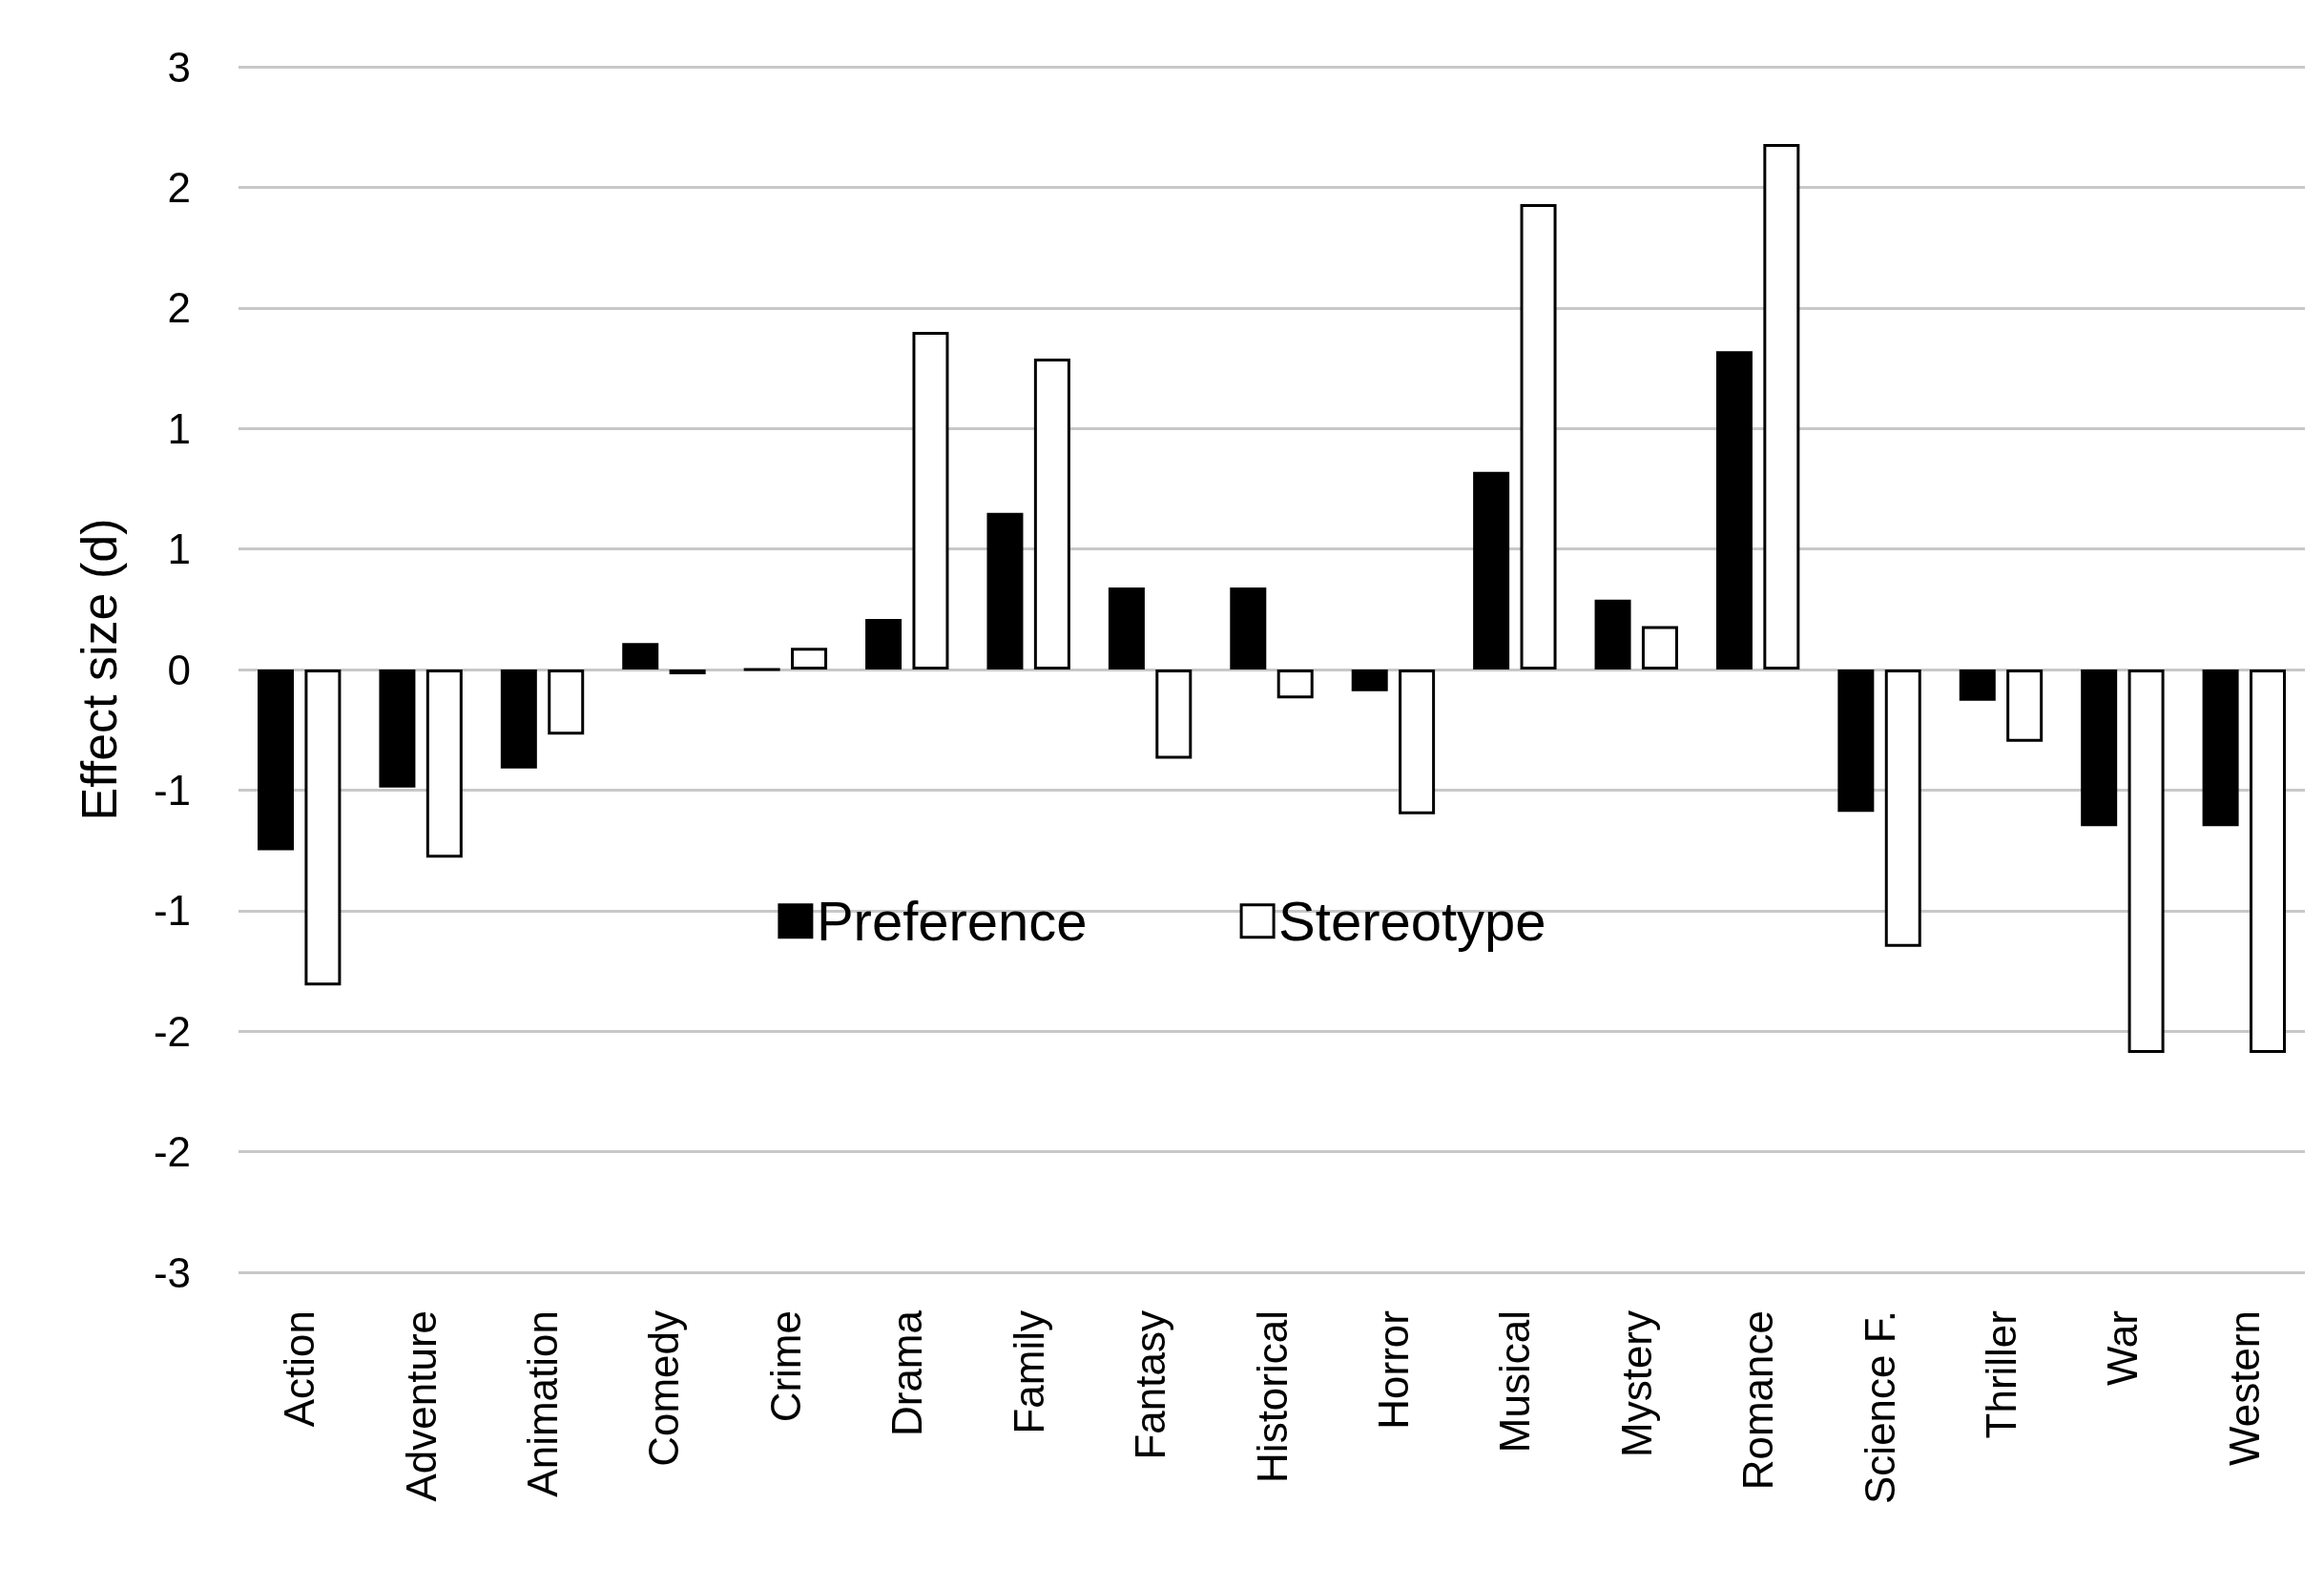 This screenshot has height=1587, width=2324. Describe the element at coordinates (952, 921) in the screenshot. I see `legend-label: Preference` at that location.